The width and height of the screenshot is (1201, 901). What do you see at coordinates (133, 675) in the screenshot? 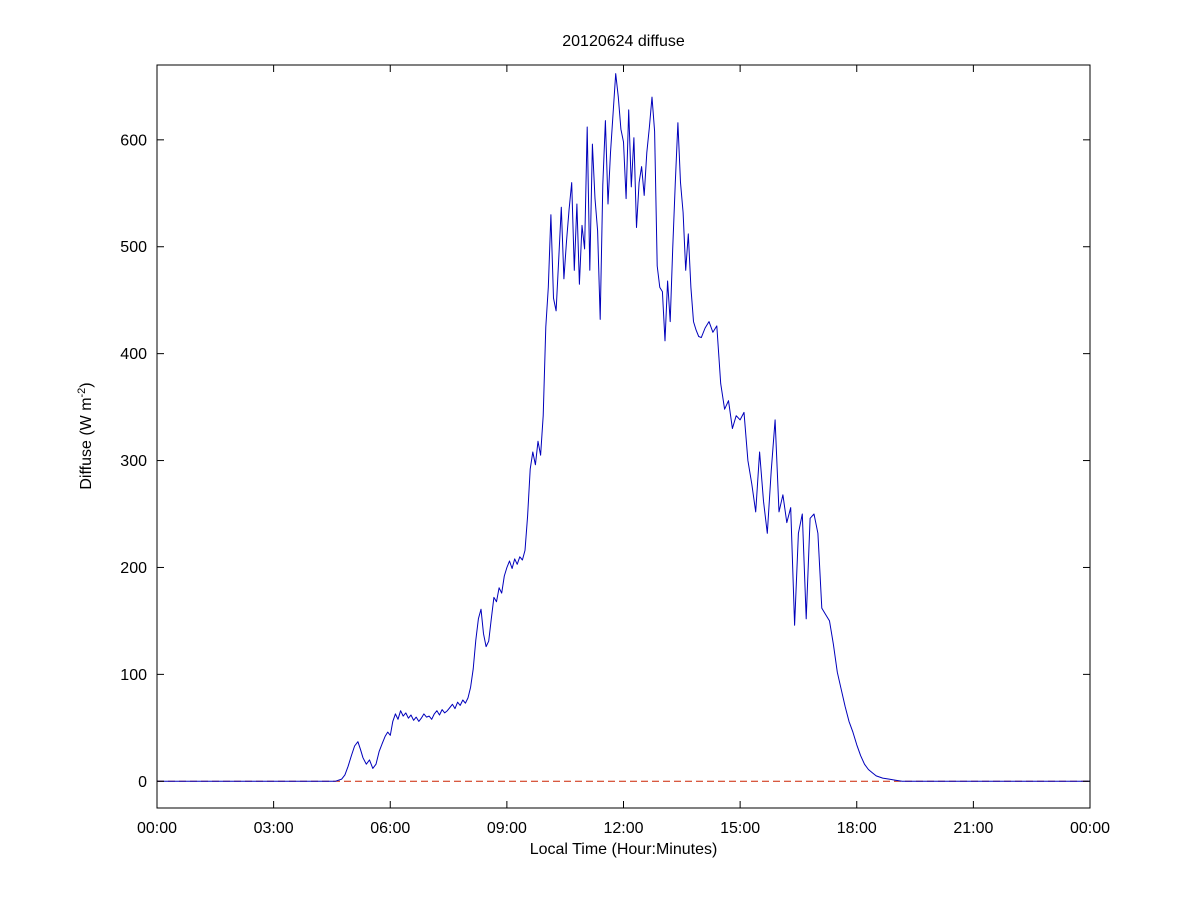
I see `y-tick-label: 100` at bounding box center [133, 675].